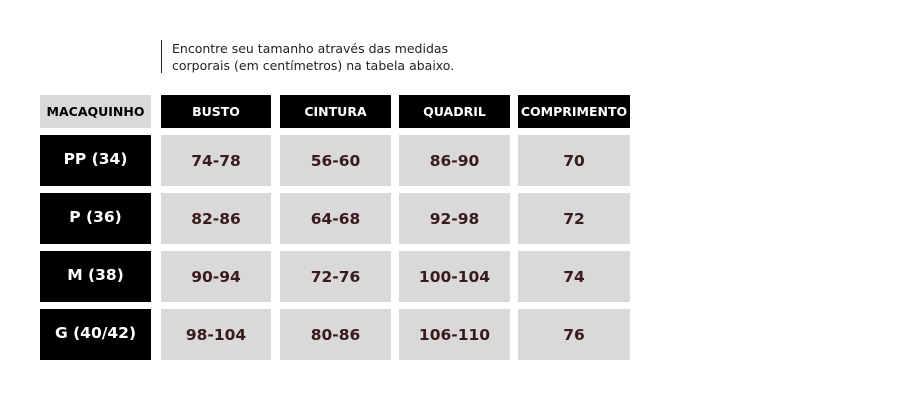 The height and width of the screenshot is (400, 900). I want to click on size-label: G (40/42), so click(95, 334).